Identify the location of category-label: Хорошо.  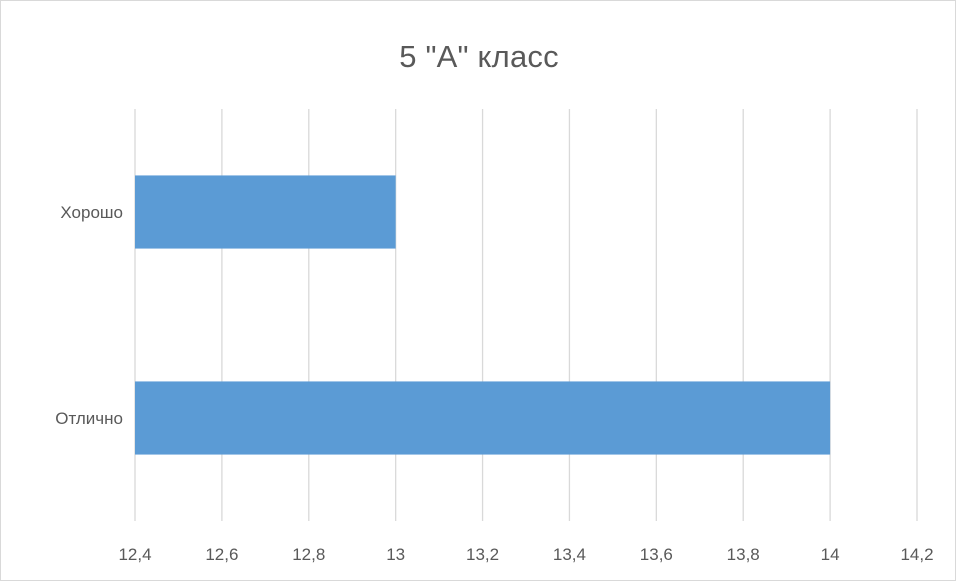
(91, 212).